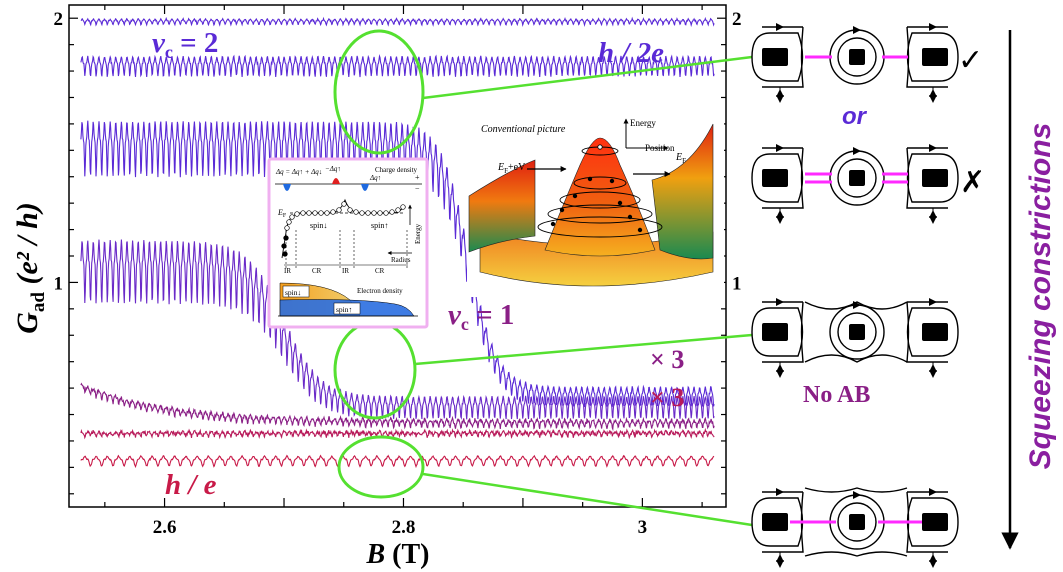 The width and height of the screenshot is (1063, 572). I want to click on trace-t7, so click(397, 461).